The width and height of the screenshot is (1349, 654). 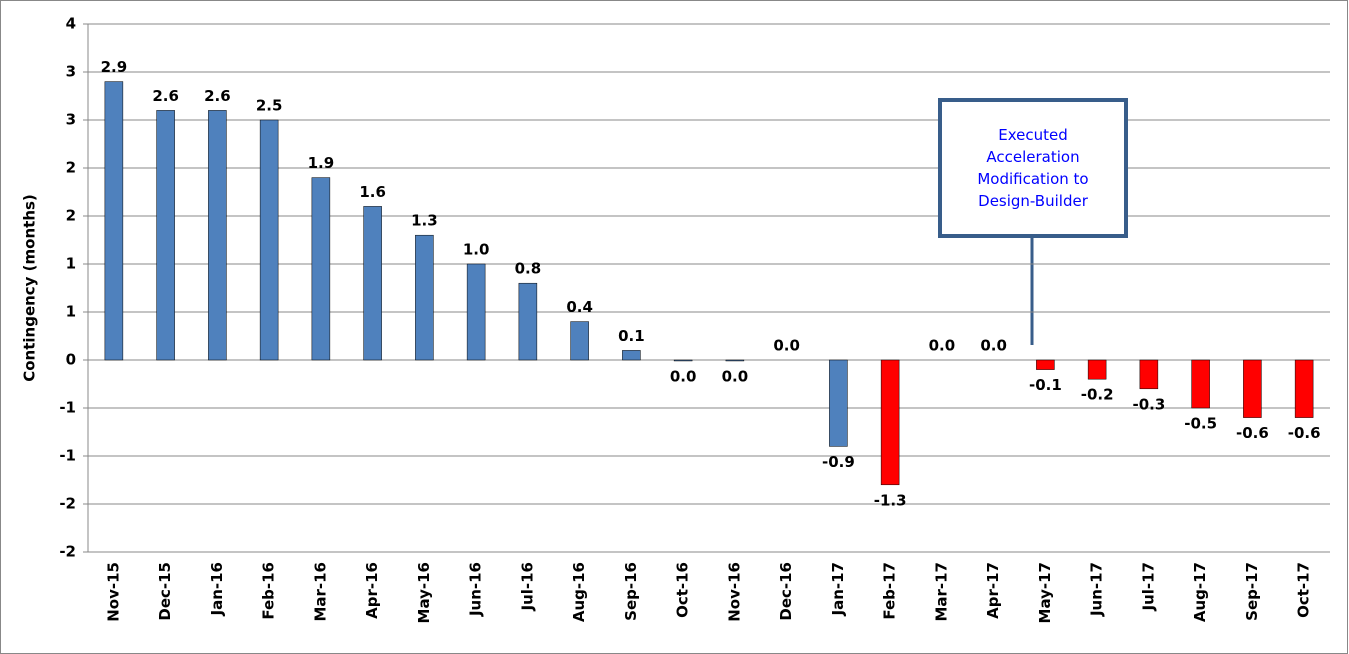 What do you see at coordinates (476, 589) in the screenshot?
I see `x-tick-label: Jun-16` at bounding box center [476, 589].